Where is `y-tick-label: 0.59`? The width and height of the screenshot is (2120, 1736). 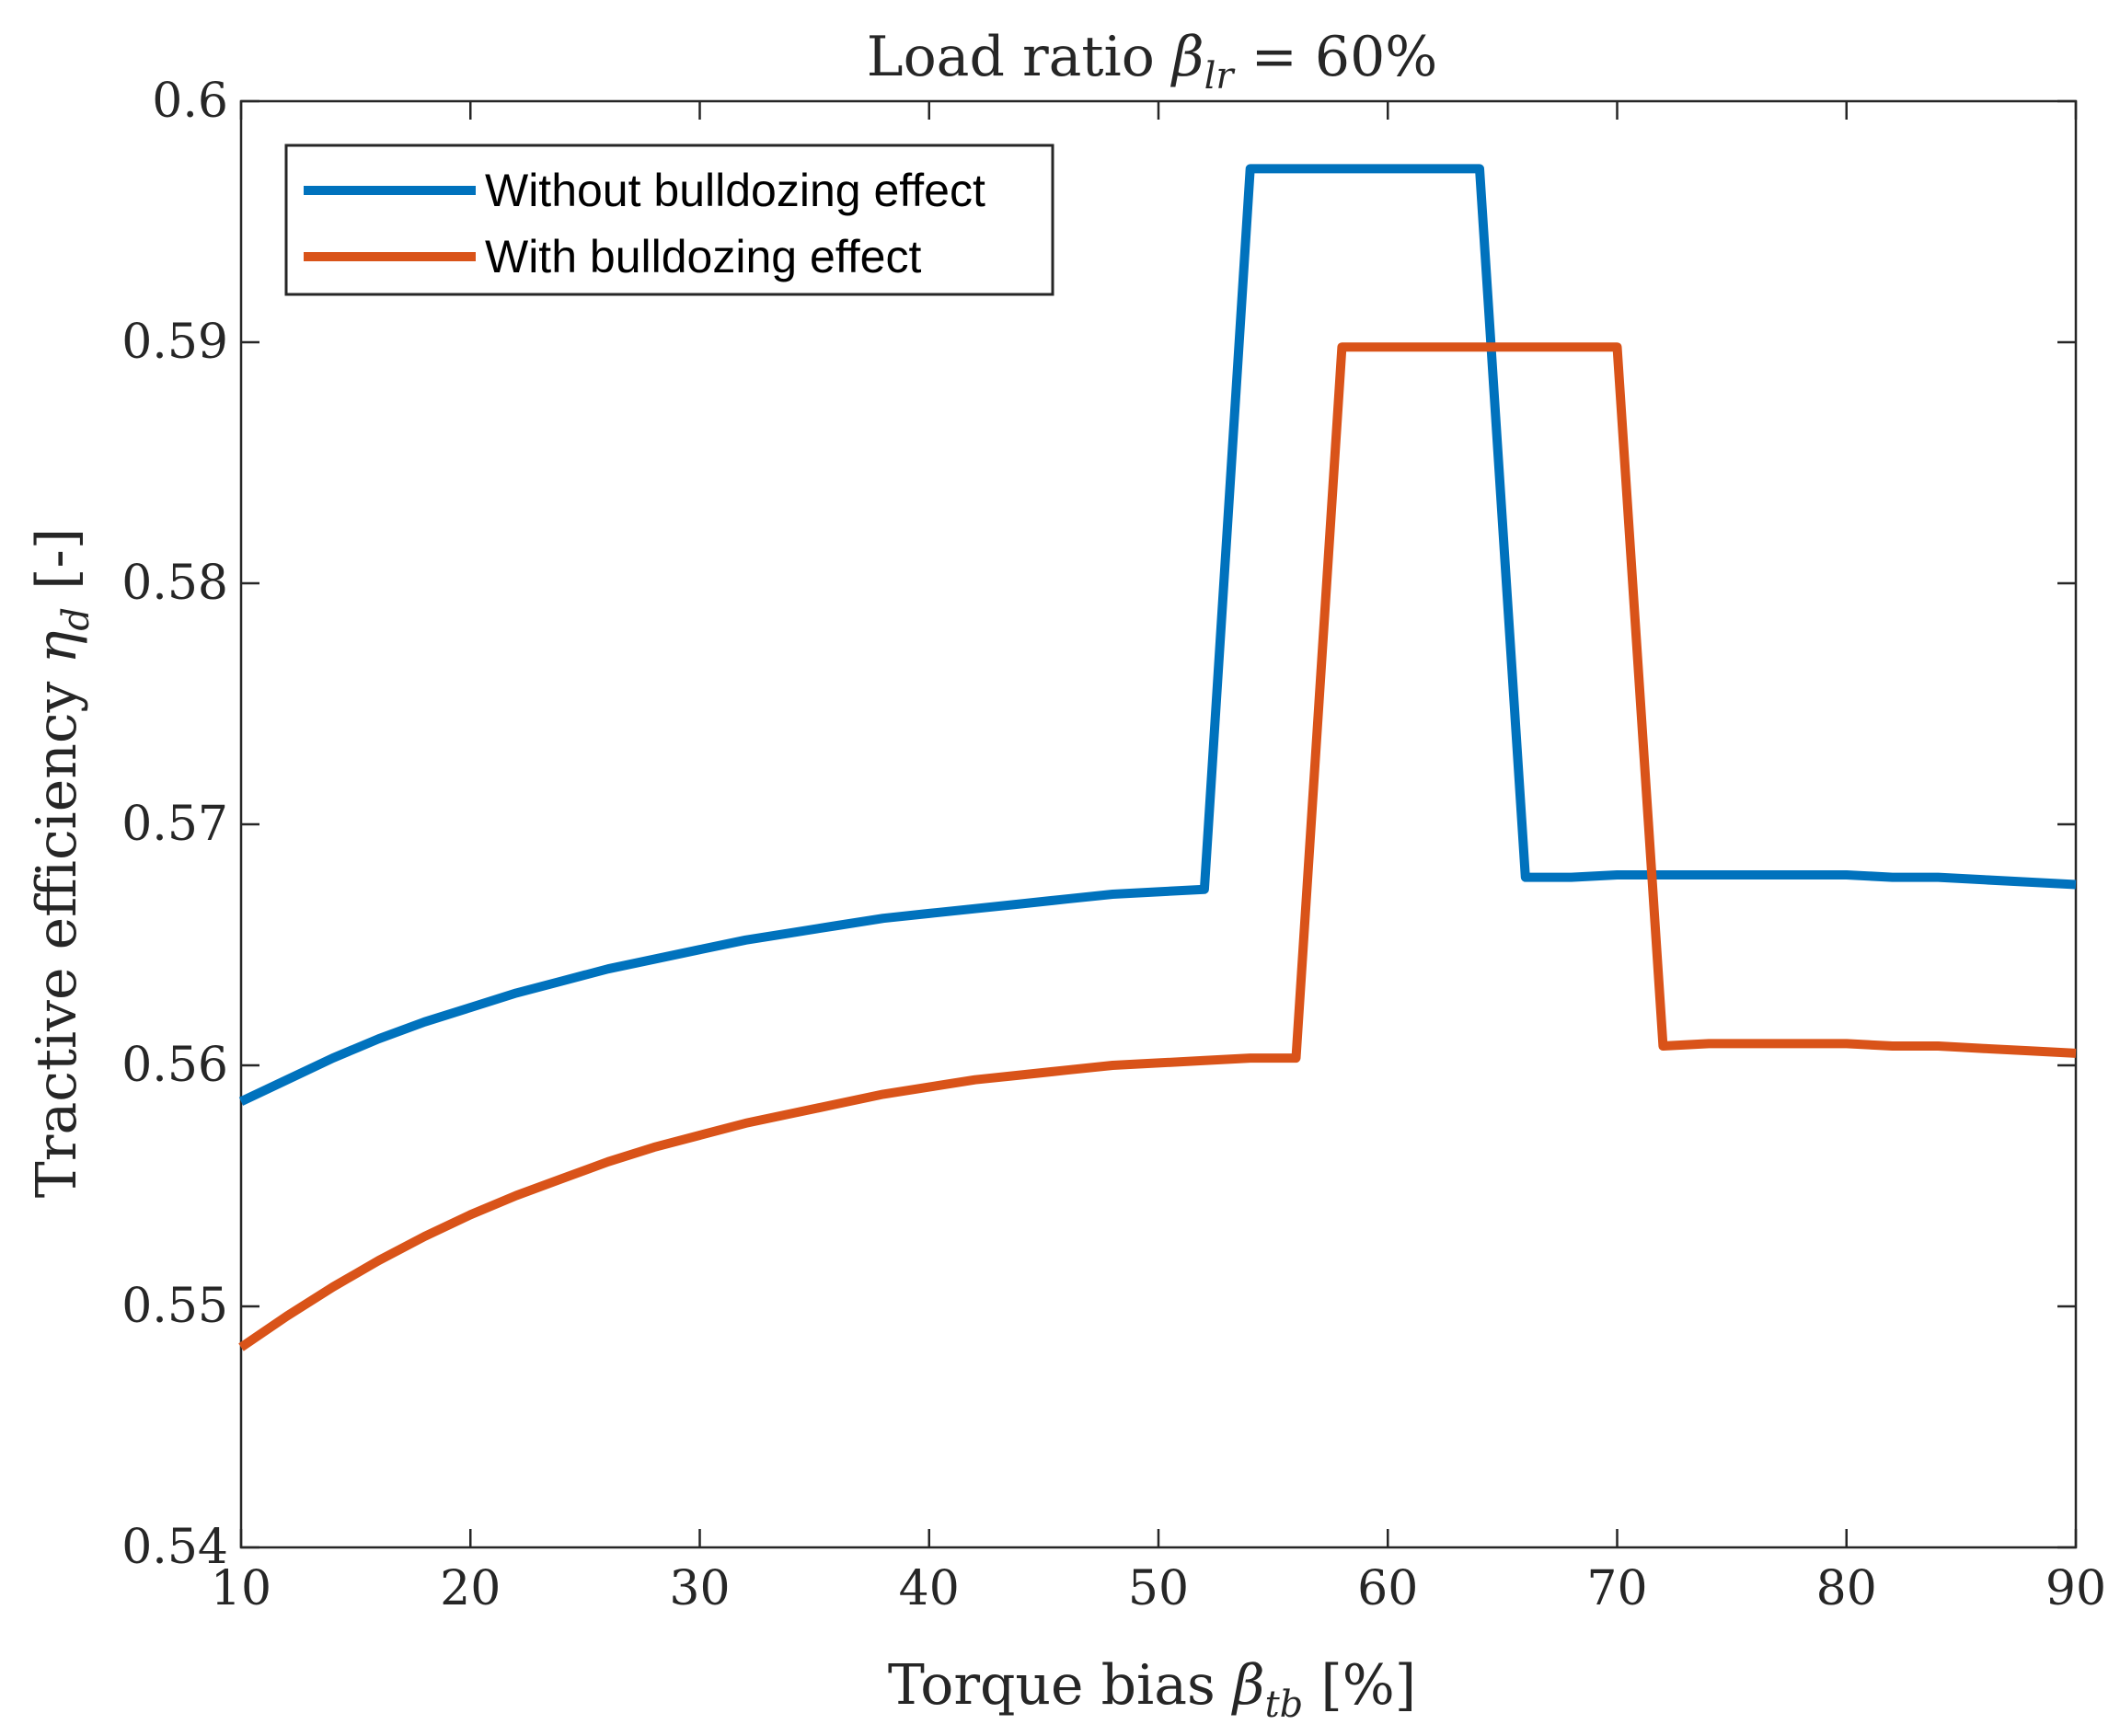
y-tick-label: 0.59 is located at coordinates (174, 343).